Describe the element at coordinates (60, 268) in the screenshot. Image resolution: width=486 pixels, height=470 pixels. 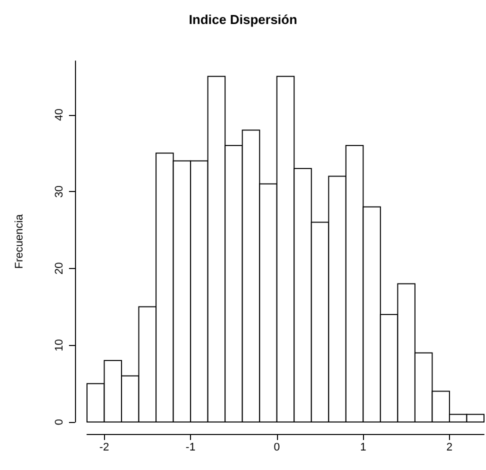
I see `y-tick-label: 20` at that location.